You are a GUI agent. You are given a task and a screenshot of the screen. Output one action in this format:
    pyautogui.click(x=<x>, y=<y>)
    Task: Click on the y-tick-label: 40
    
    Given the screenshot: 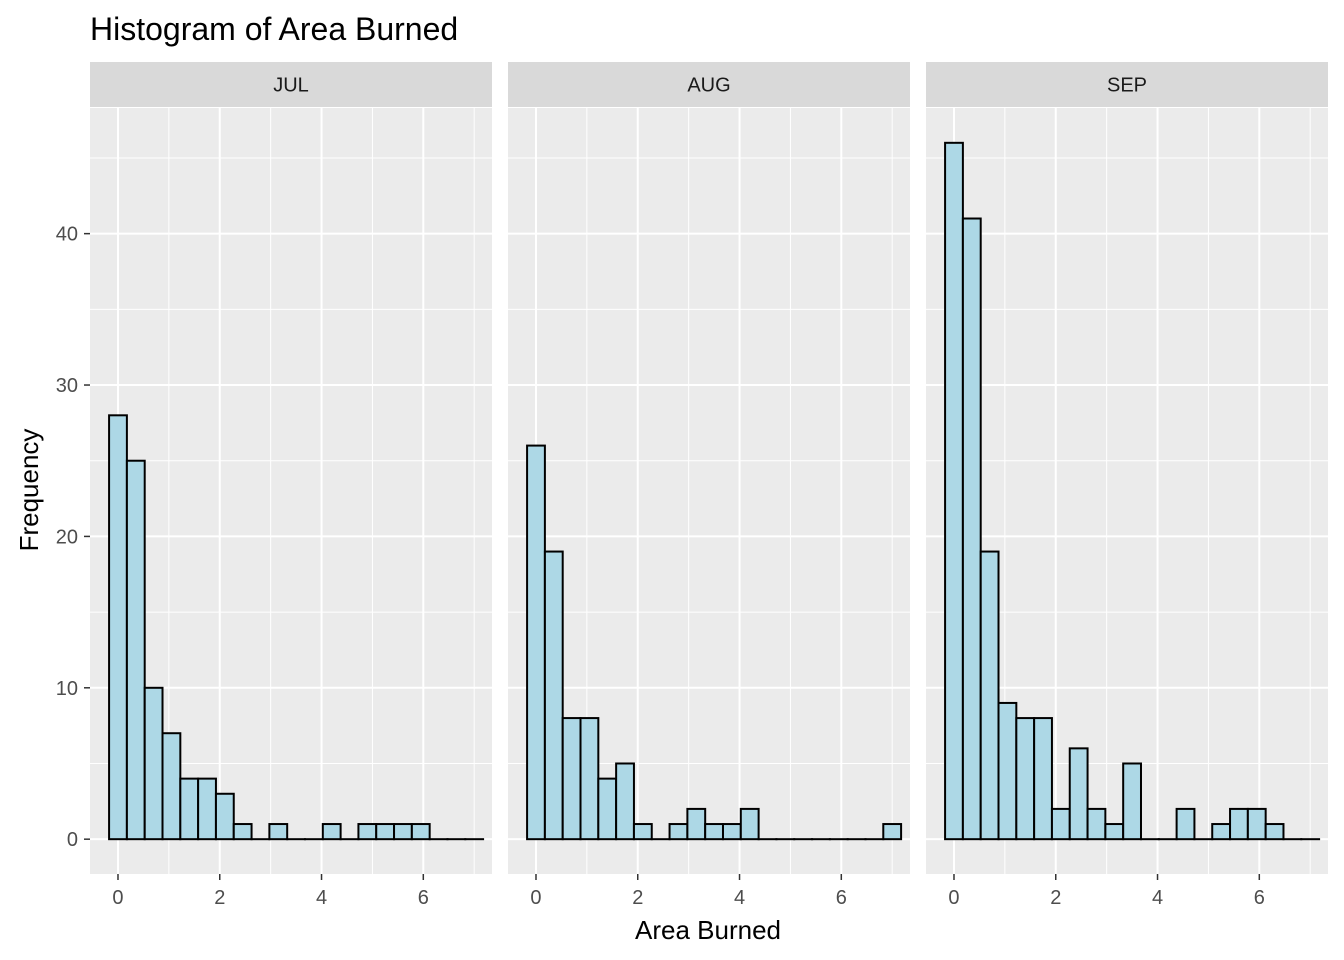 What is the action you would take?
    pyautogui.click(x=67, y=235)
    